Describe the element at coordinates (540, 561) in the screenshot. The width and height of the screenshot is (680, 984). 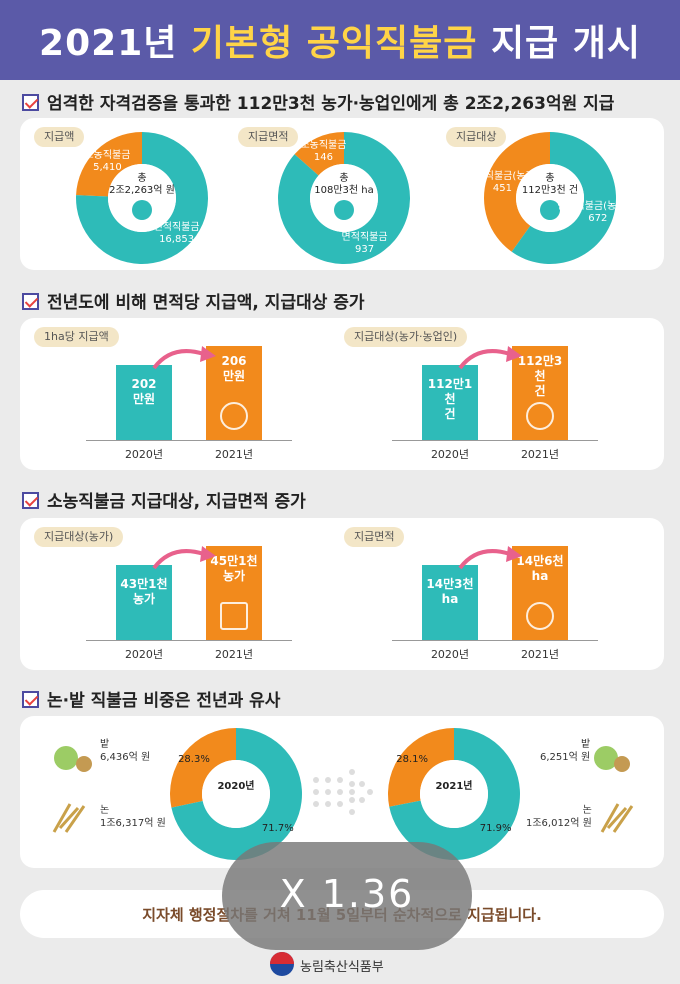
I see `bar-value-label: 14만6천` at that location.